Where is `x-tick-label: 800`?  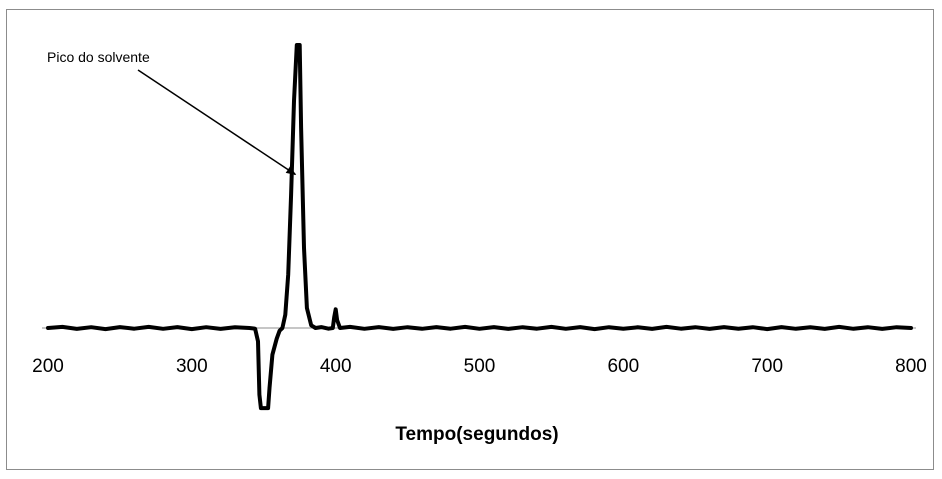 x-tick-label: 800 is located at coordinates (911, 366).